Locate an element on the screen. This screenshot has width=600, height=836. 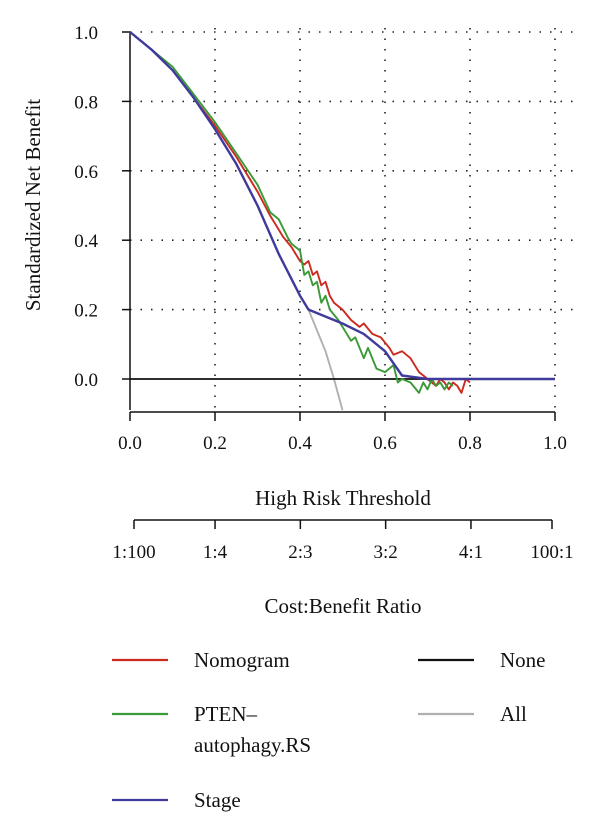
legend-label: Nomogram is located at coordinates (242, 660).